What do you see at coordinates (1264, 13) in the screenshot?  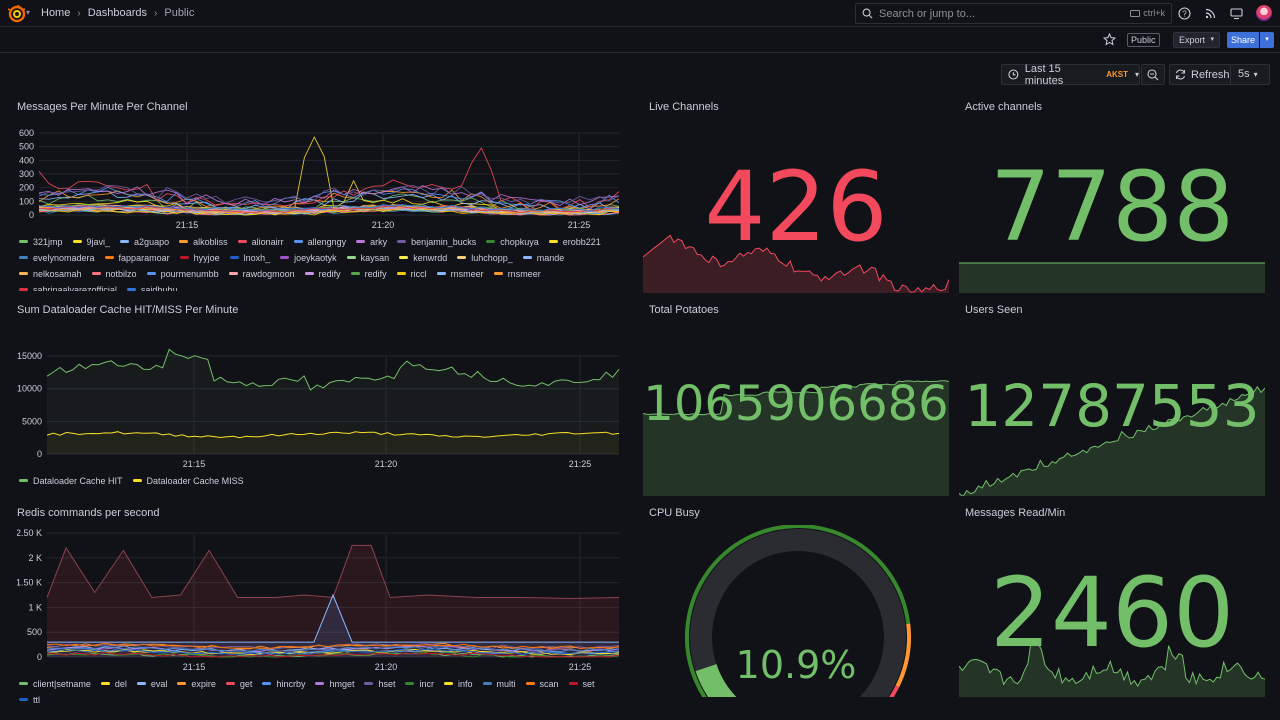 I see `user-avatar` at bounding box center [1264, 13].